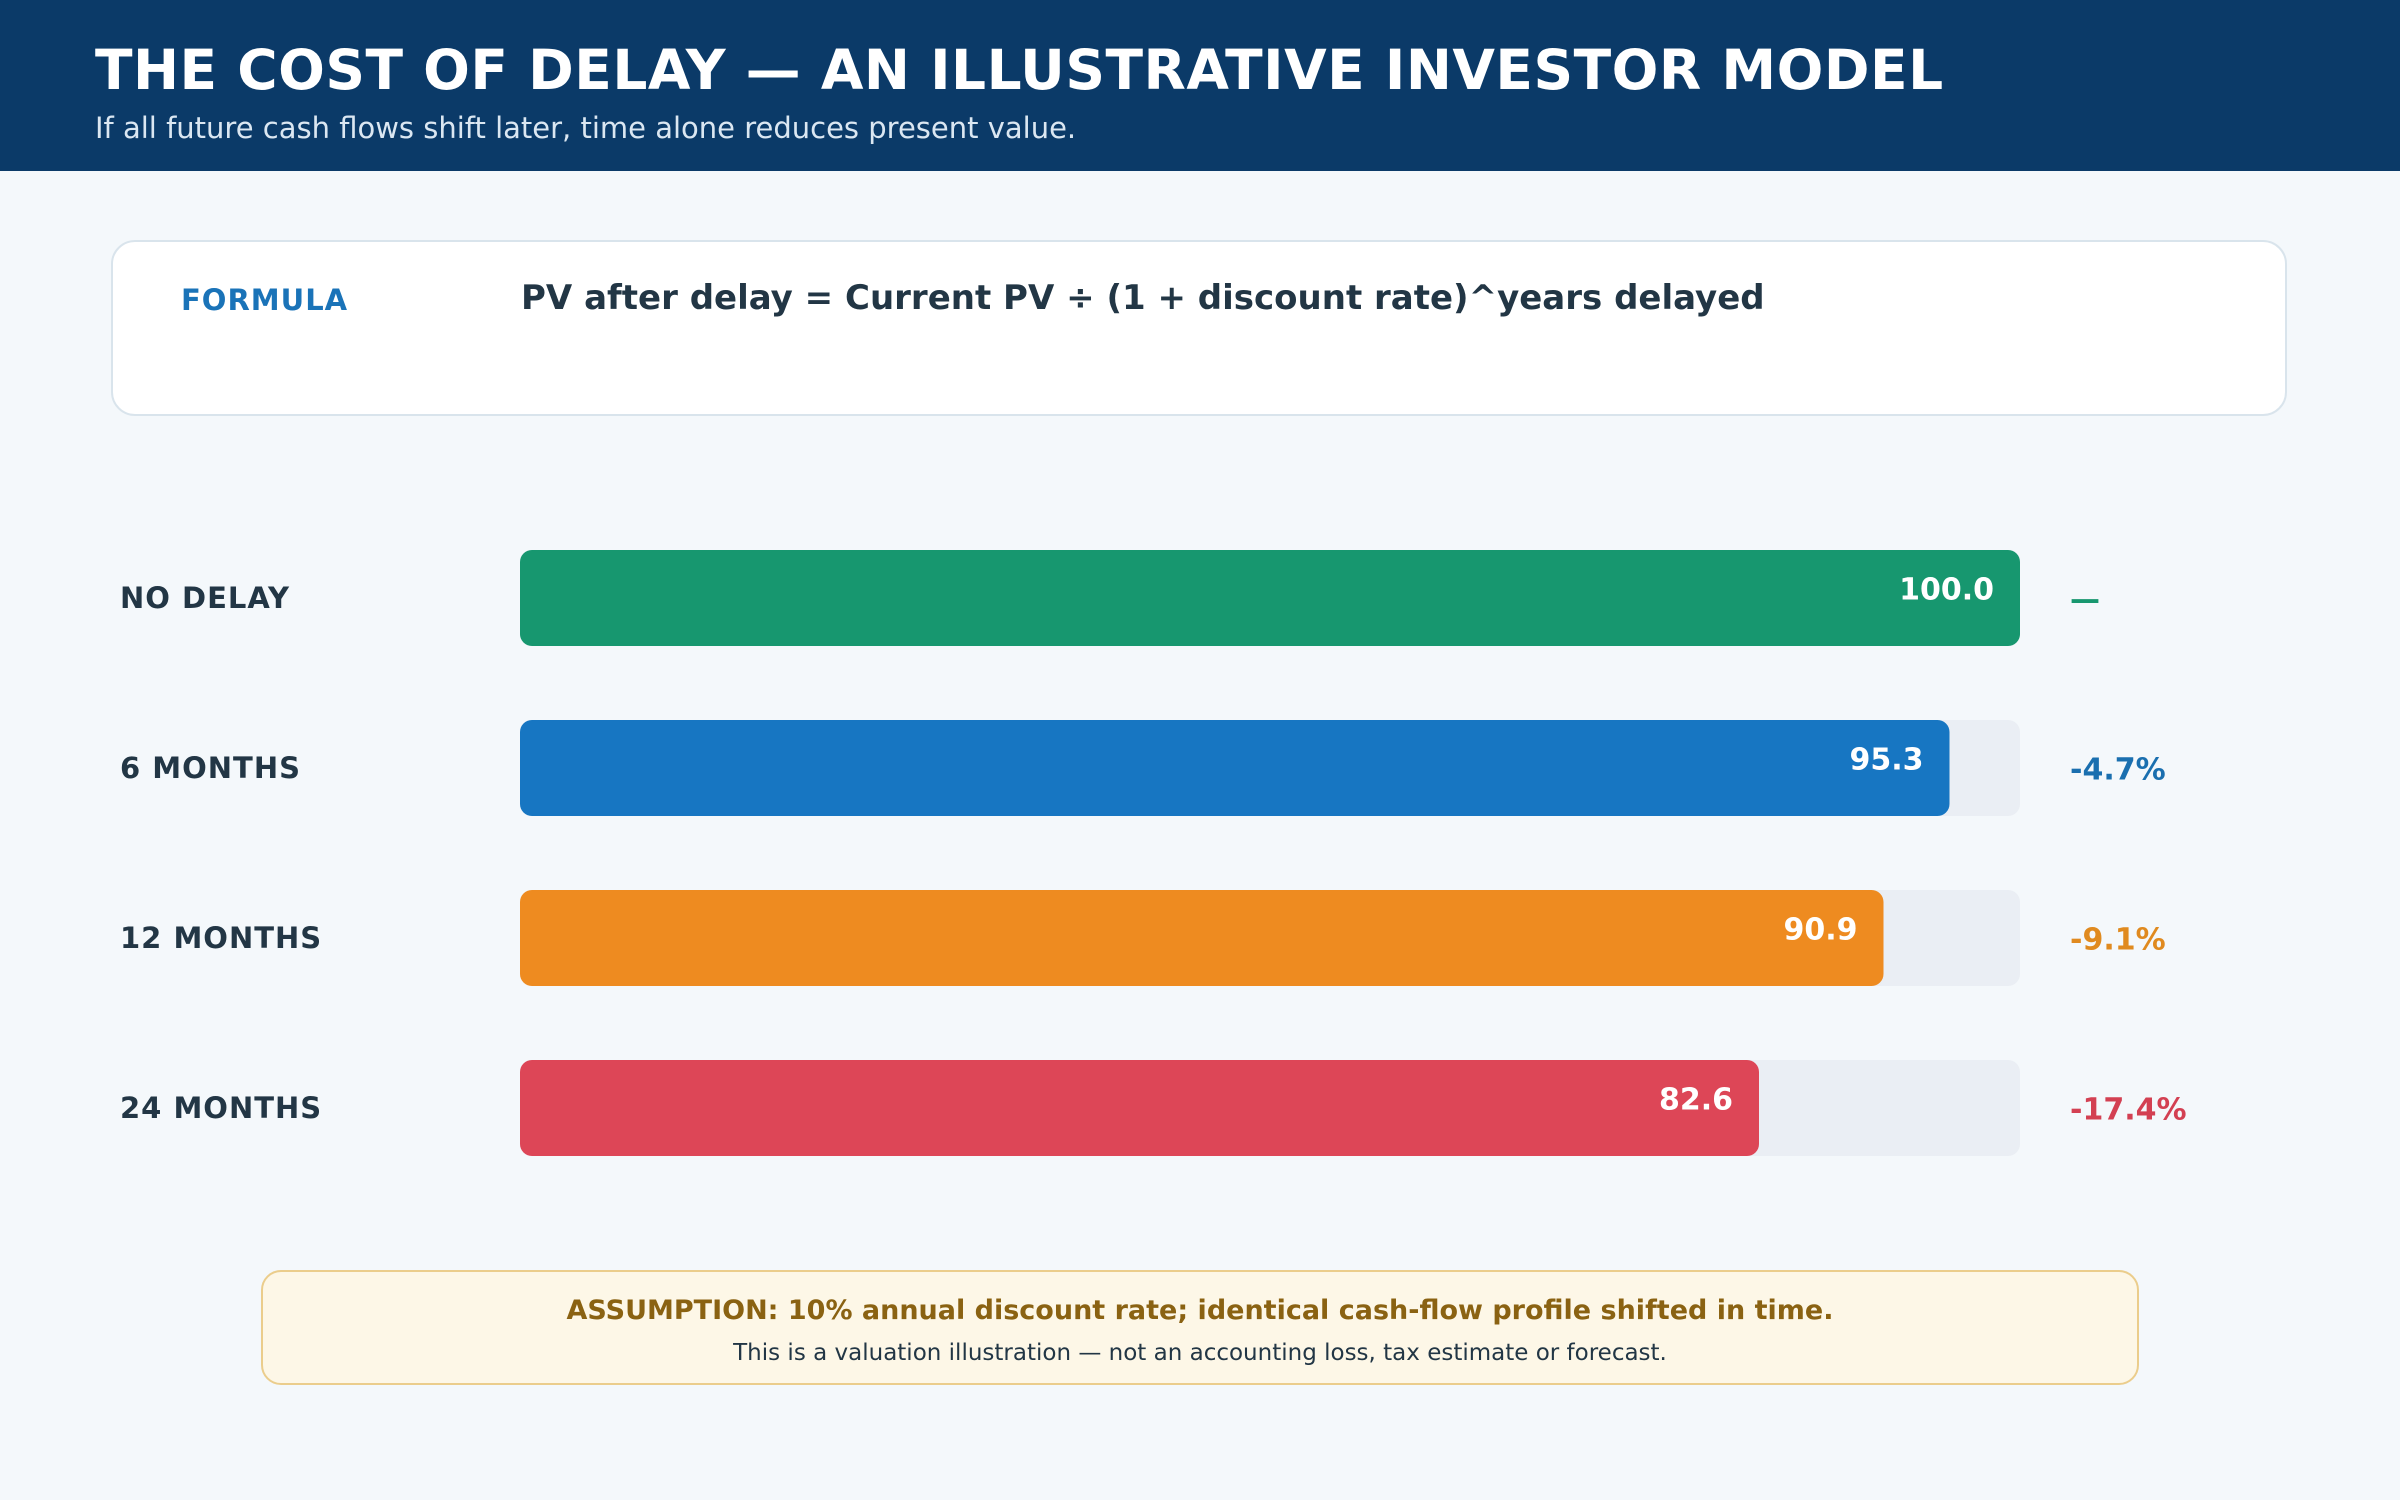  What do you see at coordinates (205, 598) in the screenshot?
I see `bar-label-no-delay: NO DELAY` at bounding box center [205, 598].